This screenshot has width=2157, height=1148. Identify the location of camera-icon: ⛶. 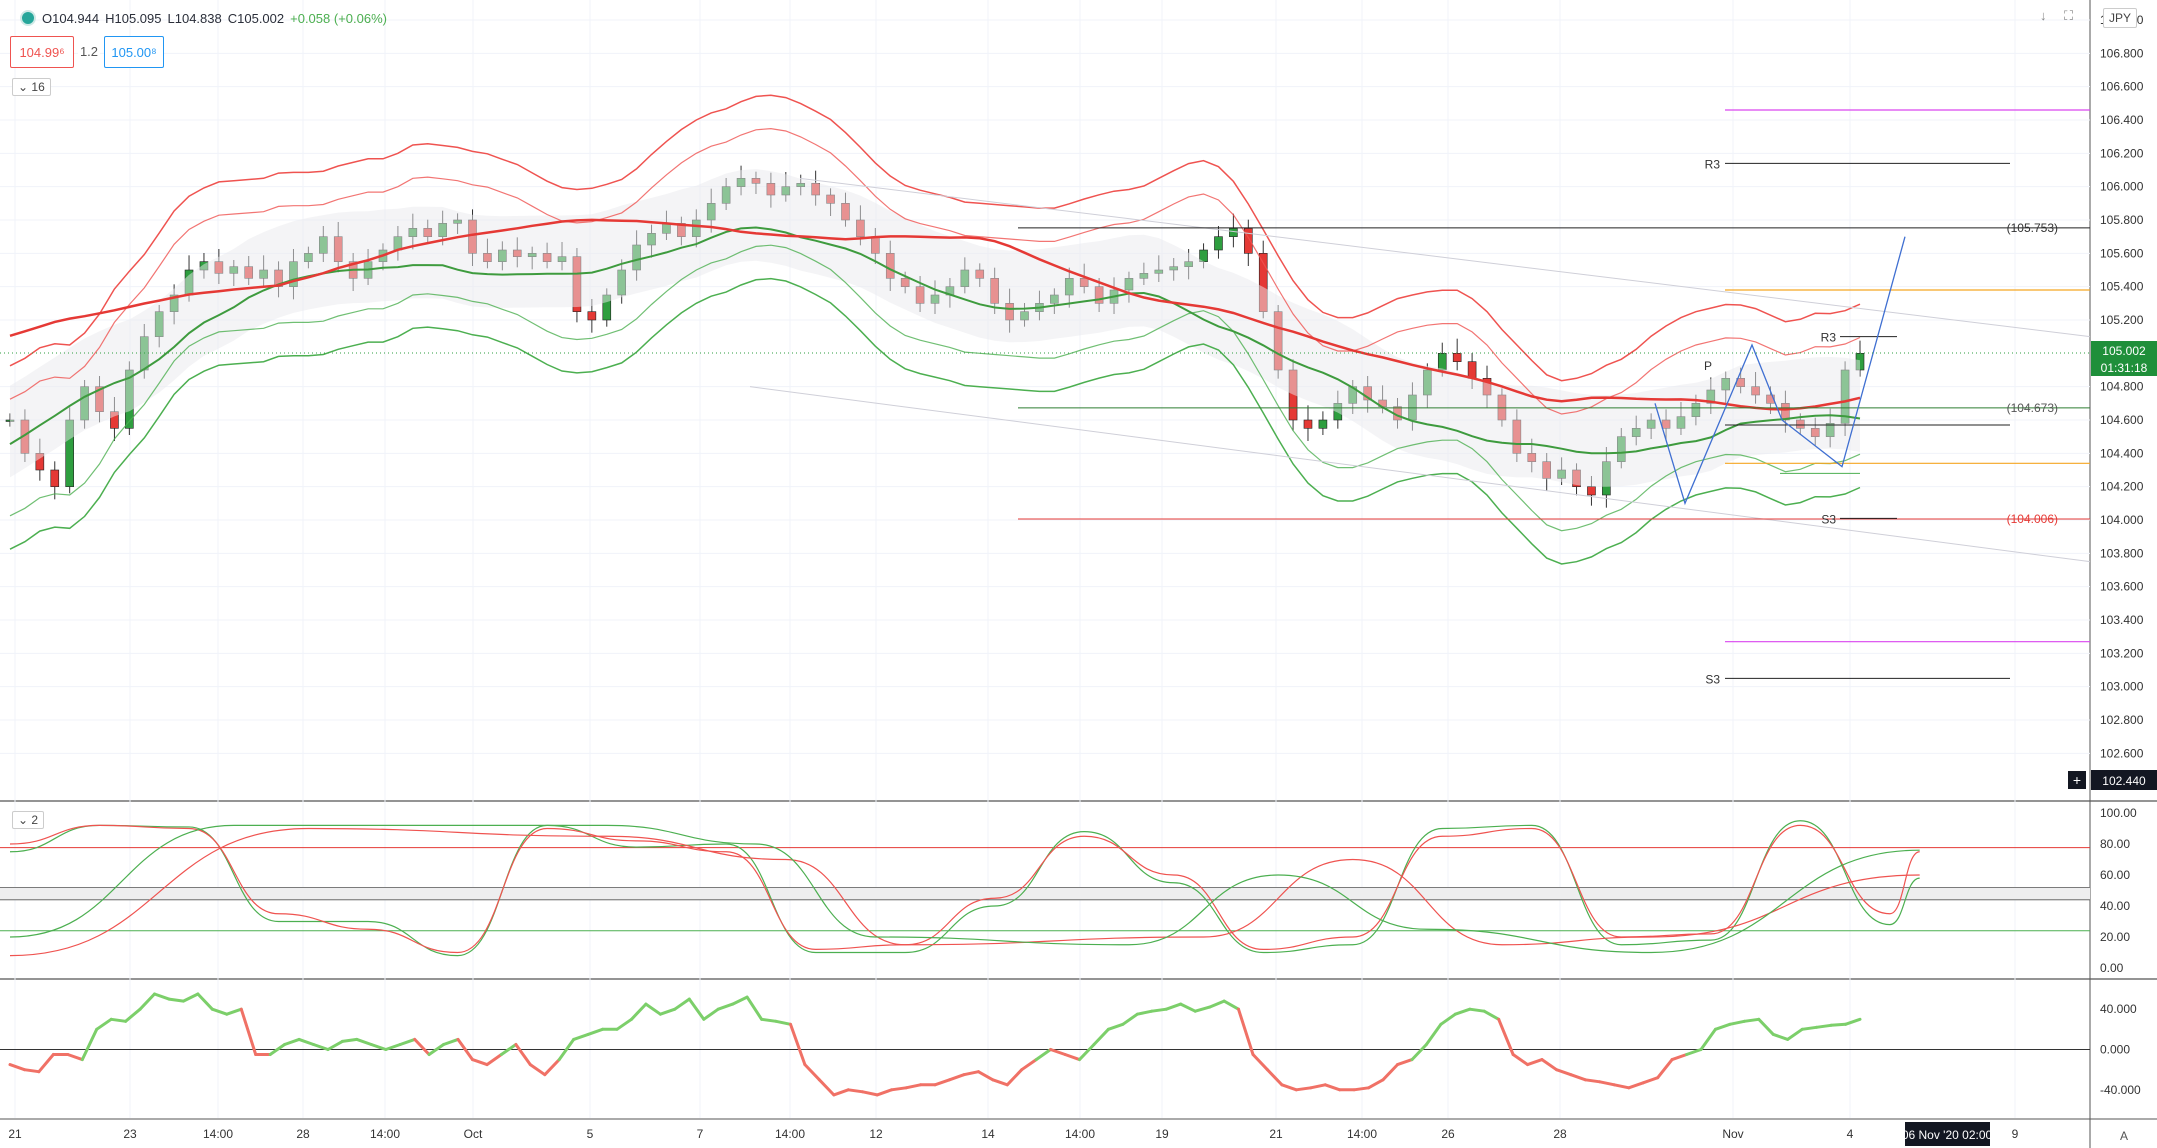
(2069, 15).